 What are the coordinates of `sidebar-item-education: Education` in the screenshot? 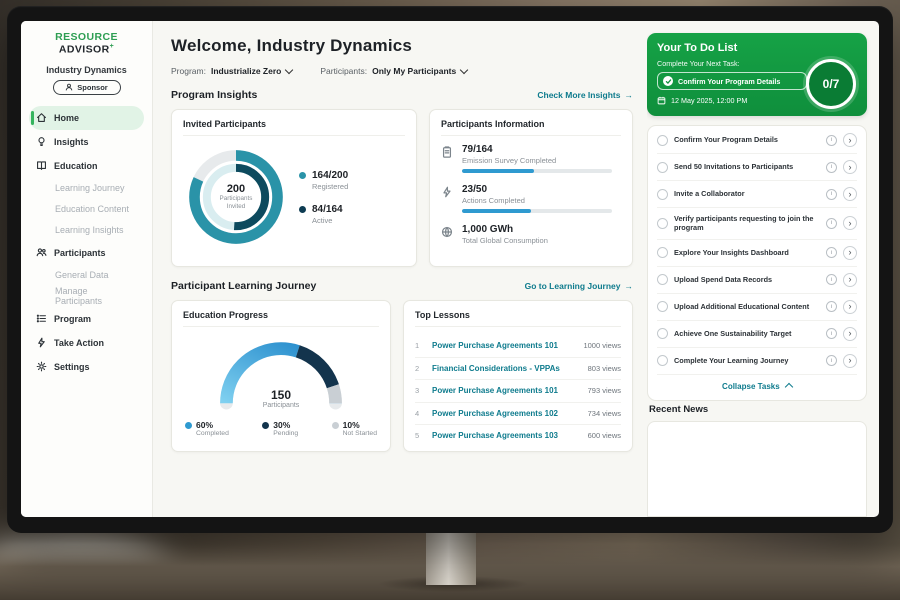 It's located at (86, 166).